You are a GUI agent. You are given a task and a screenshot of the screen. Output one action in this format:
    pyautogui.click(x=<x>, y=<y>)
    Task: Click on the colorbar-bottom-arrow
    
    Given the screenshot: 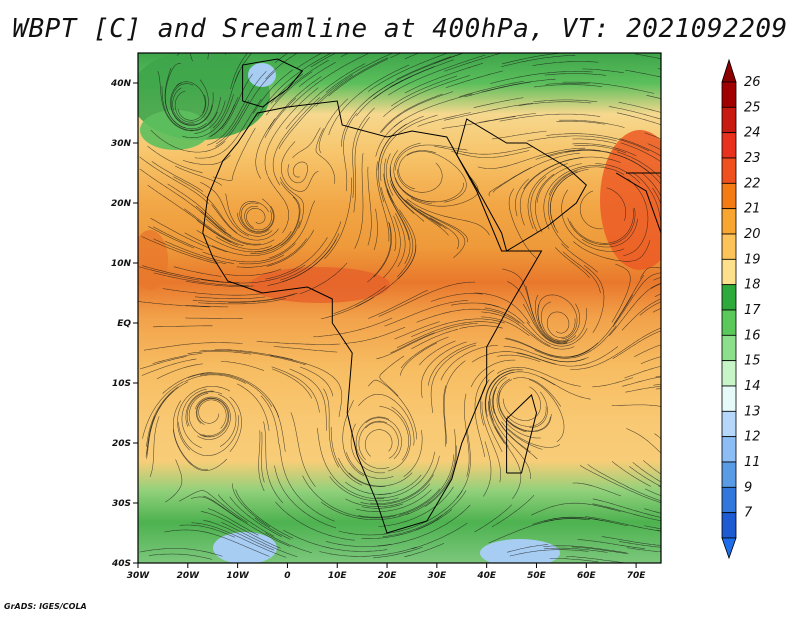 What is the action you would take?
    pyautogui.click(x=729, y=548)
    